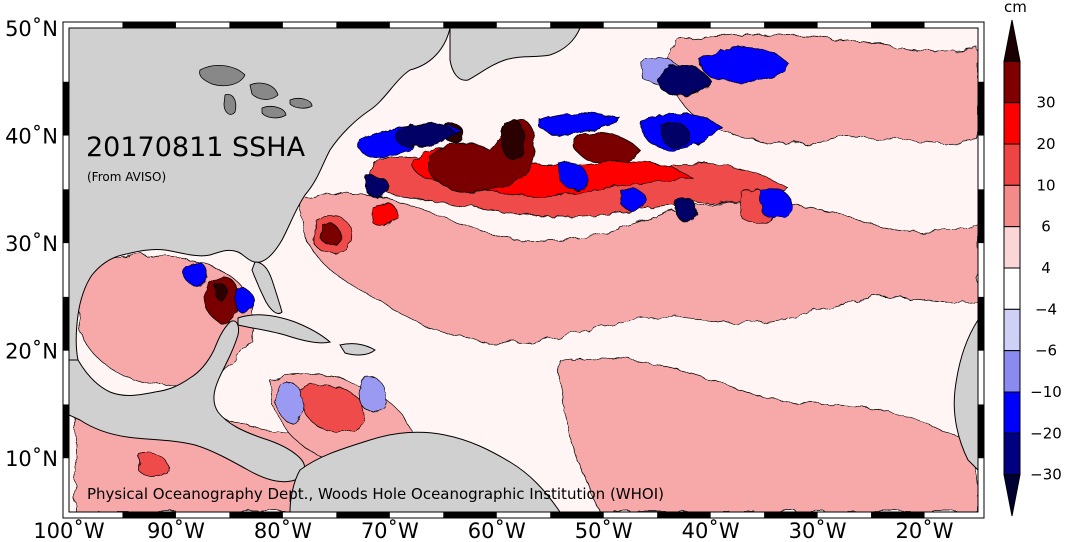 Image resolution: width=1072 pixels, height=542 pixels. I want to click on colorbar-tick-label: −4, so click(1046, 309).